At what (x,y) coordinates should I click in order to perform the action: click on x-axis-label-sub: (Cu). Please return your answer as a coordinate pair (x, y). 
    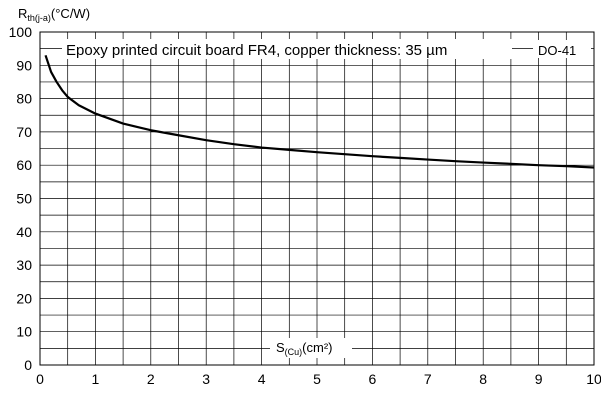
    Looking at the image, I should click on (294, 352).